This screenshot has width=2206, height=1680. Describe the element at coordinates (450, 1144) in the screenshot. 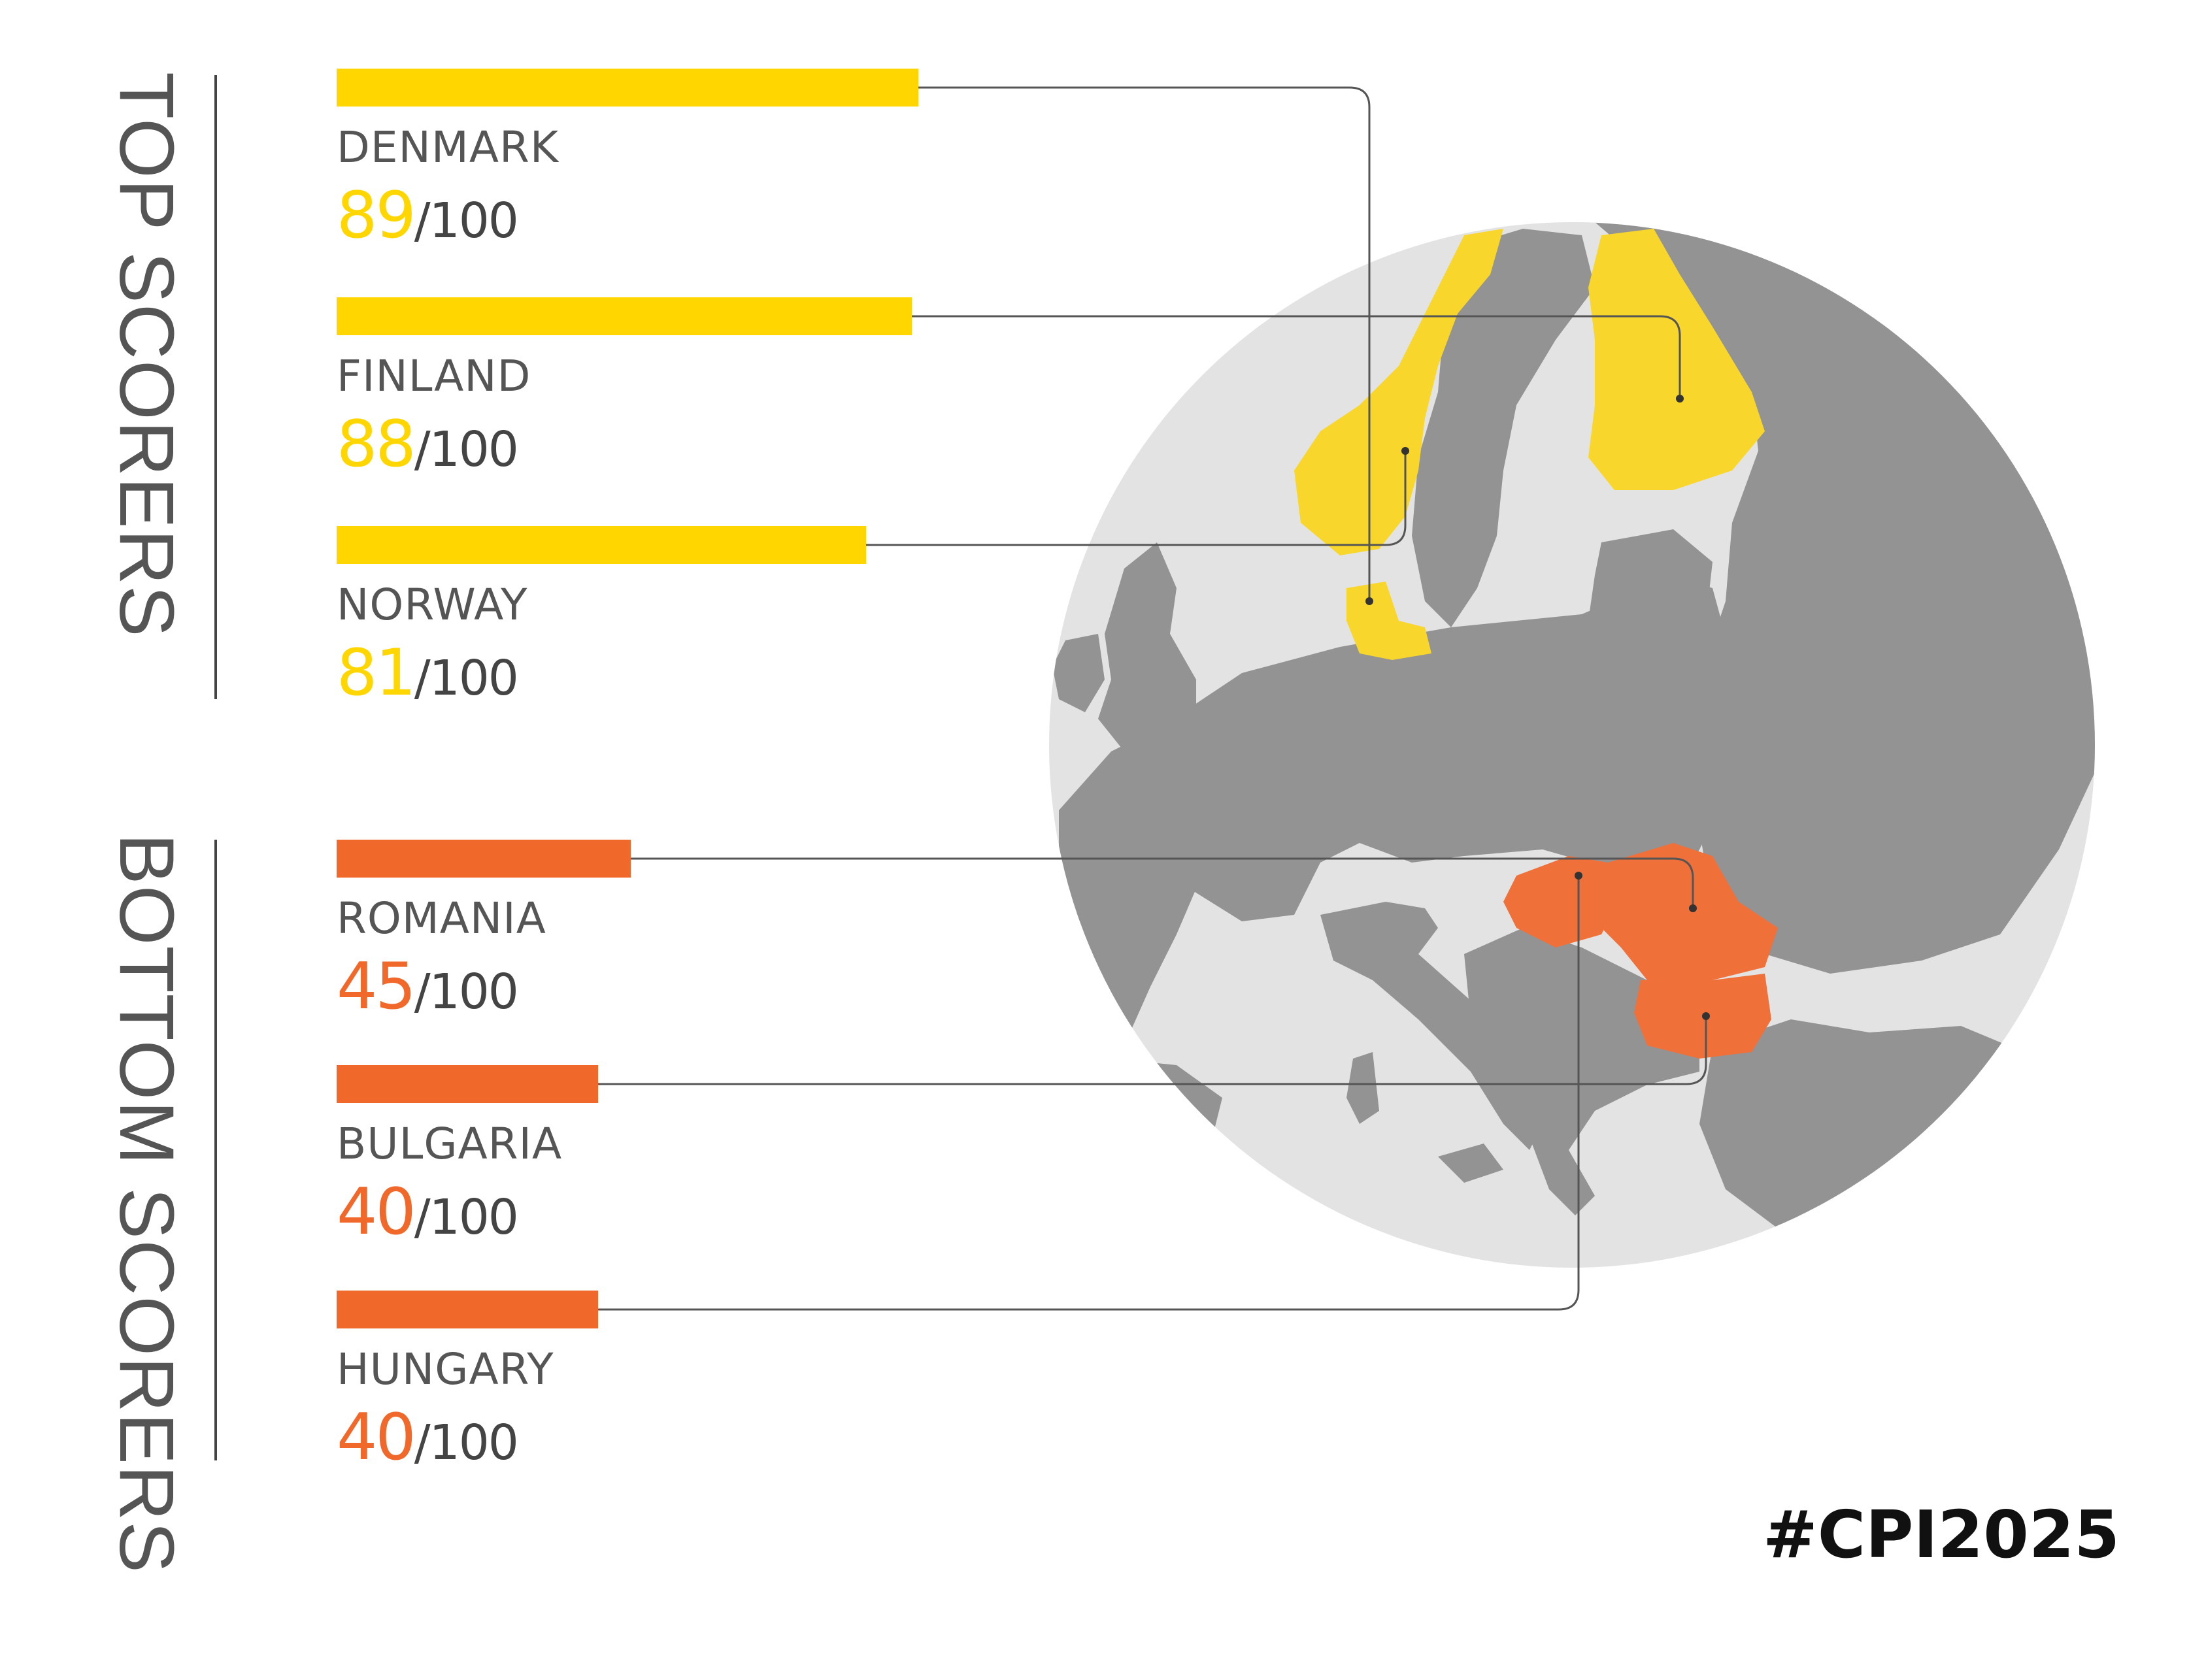

I see `country-label-bulgaria: BULGARIA` at that location.